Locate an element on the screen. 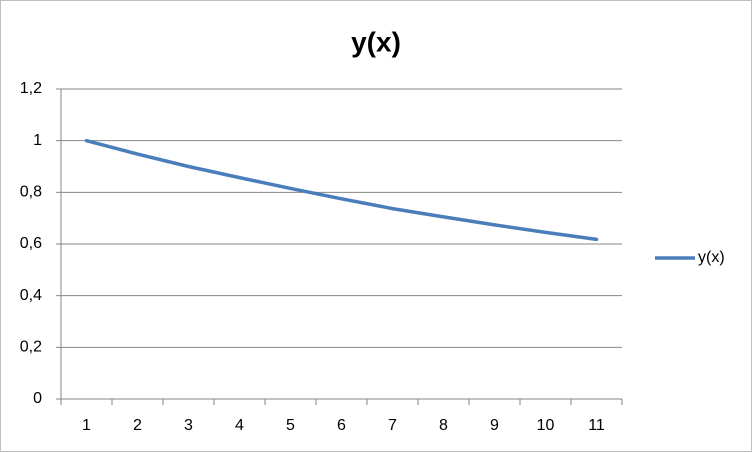  x-tick-label: 2 is located at coordinates (137, 425).